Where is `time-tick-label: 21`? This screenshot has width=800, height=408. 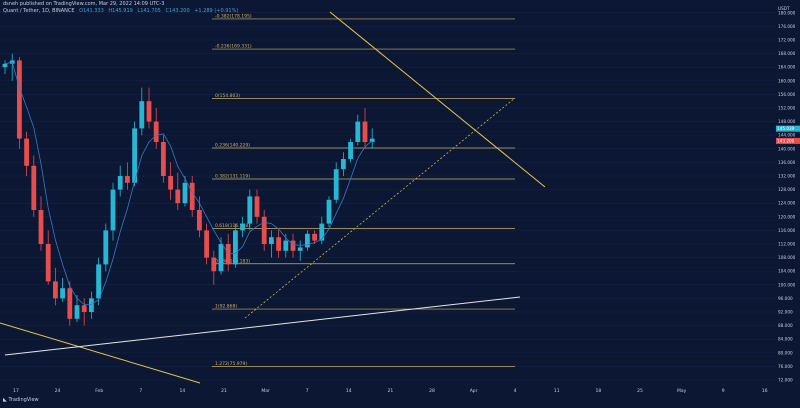
time-tick-label: 21 is located at coordinates (224, 391).